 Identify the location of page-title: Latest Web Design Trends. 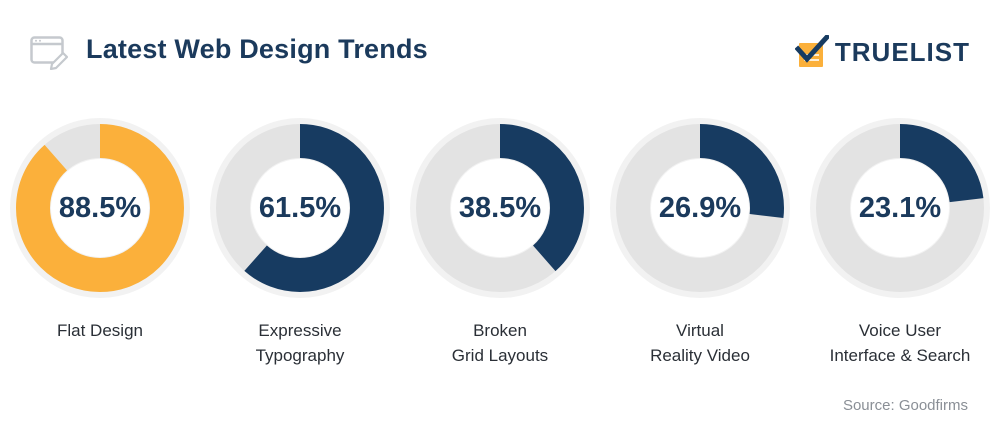
(257, 49).